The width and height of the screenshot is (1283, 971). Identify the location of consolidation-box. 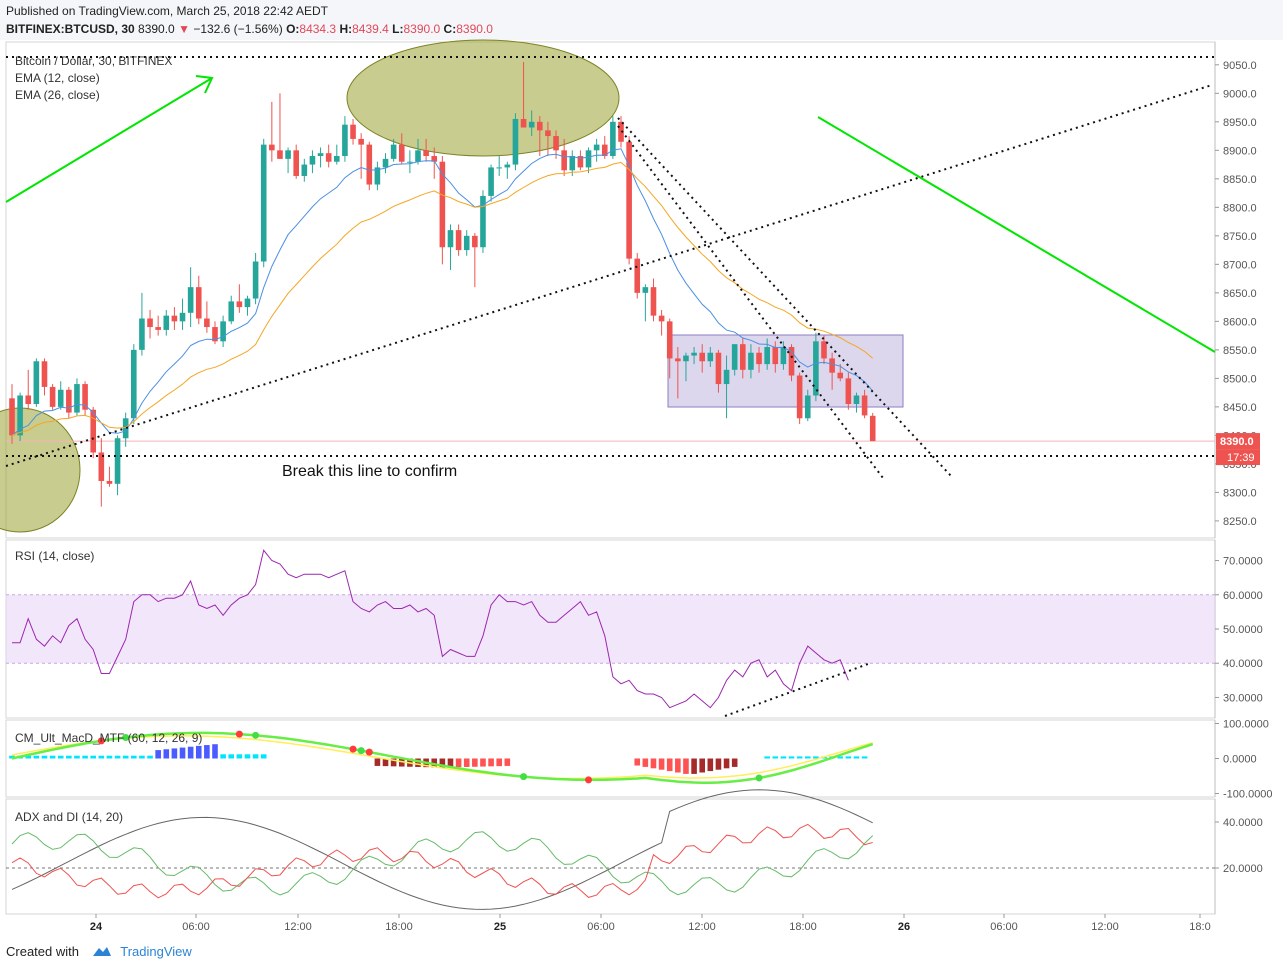
(785, 371).